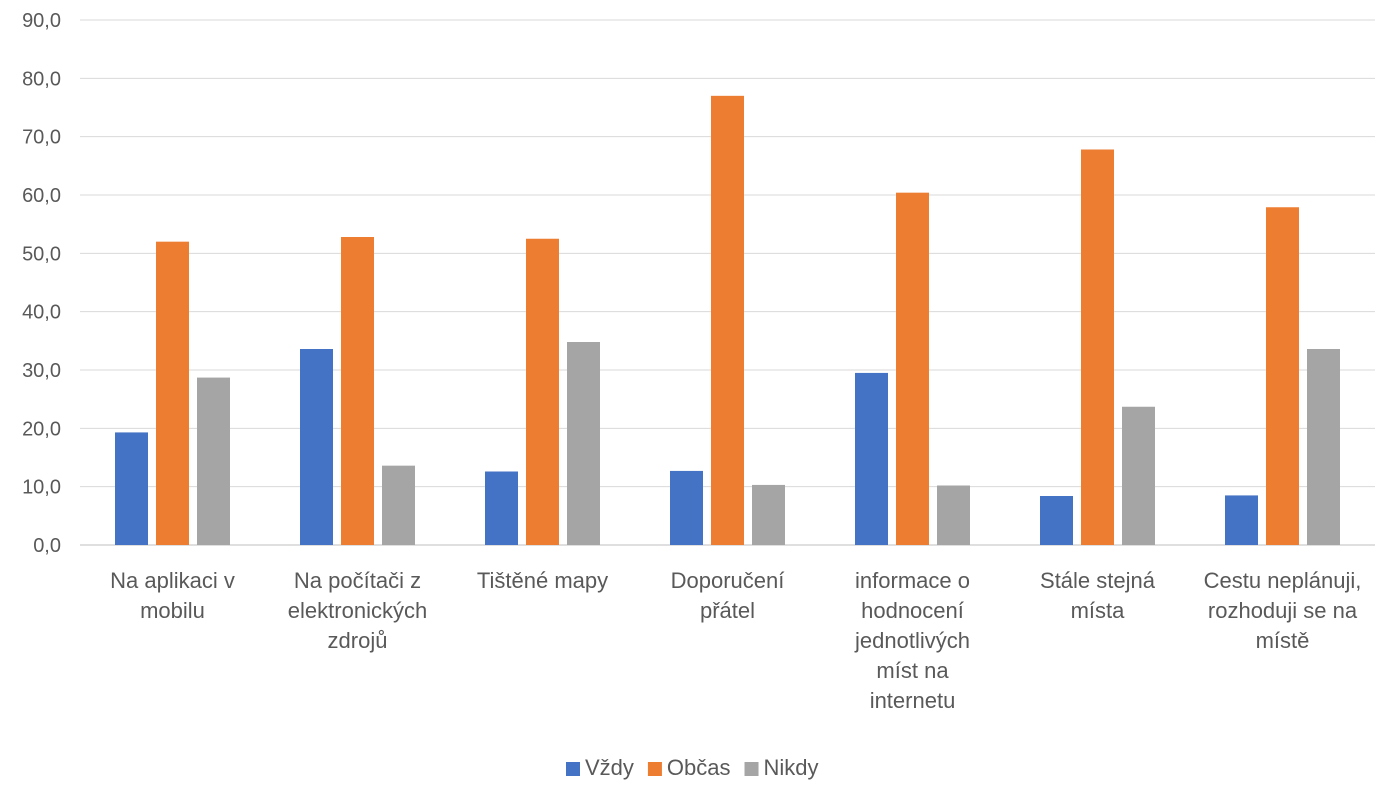 This screenshot has width=1389, height=790. Describe the element at coordinates (41, 79) in the screenshot. I see `y-tick-label: 80,0` at that location.